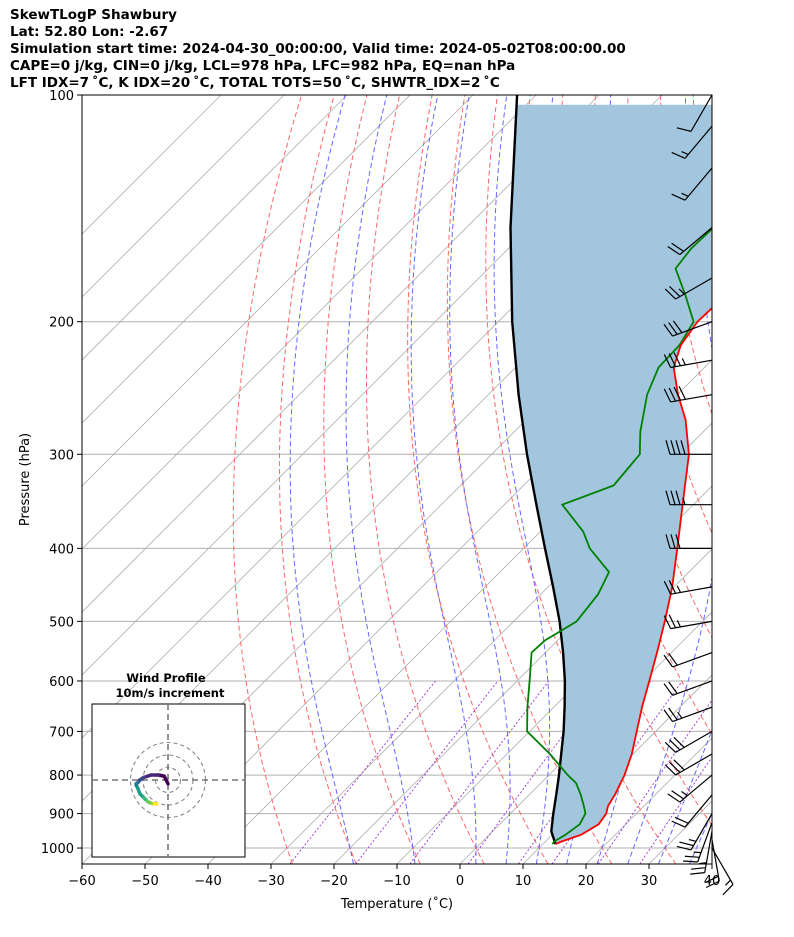 This screenshot has height=937, width=794. Describe the element at coordinates (25, 479) in the screenshot. I see `y-axis-label: Pressure (hPa)` at that location.